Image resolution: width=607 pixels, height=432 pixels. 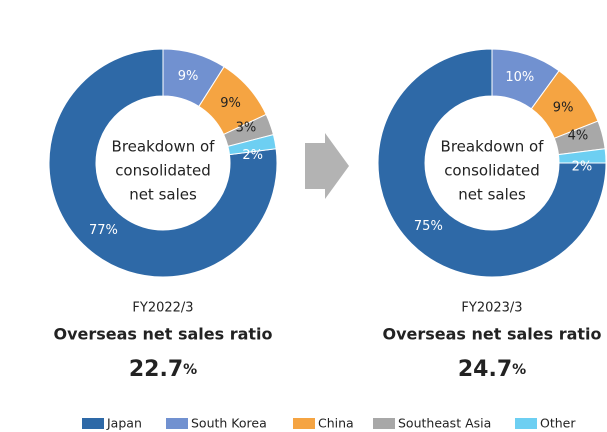 I want to click on legend-label: China, so click(x=336, y=423).